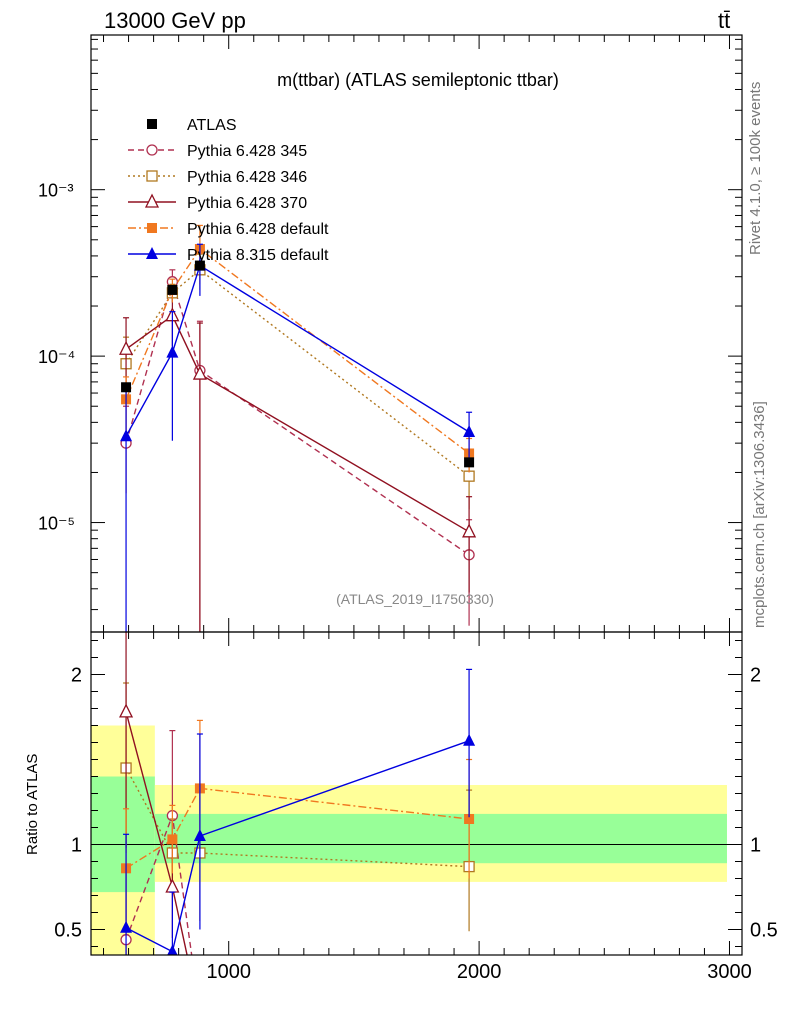 This screenshot has width=786, height=1024. Describe the element at coordinates (755, 168) in the screenshot. I see `rivet-label: Rivet 4.1.0, ≥ 100k events` at that location.